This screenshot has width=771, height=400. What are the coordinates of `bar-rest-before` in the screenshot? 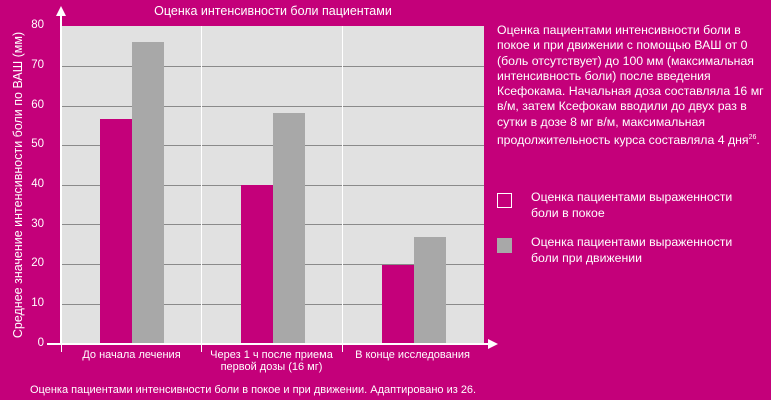 It's located at (116, 231).